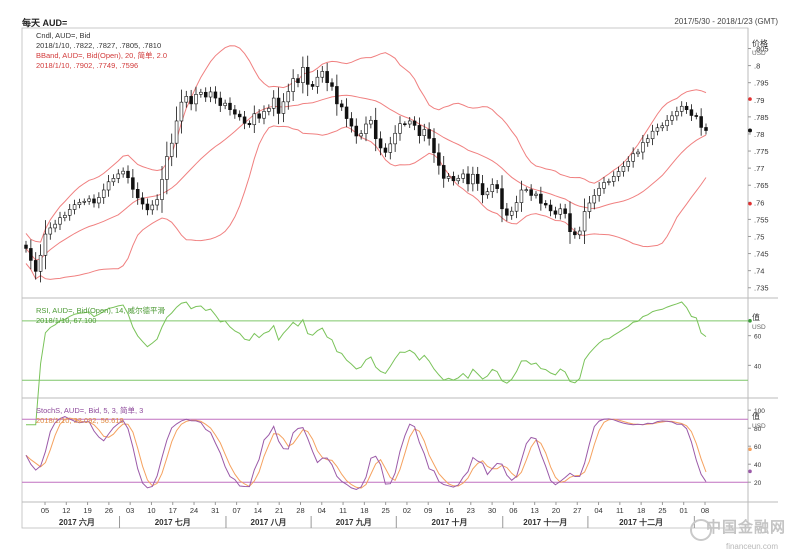 This screenshot has height=557, width=800. Describe the element at coordinates (100, 310) in the screenshot. I see `rsi-legend-label: RSI, AUD=, Bid(Open), 14, 威尔德平滑` at that location.